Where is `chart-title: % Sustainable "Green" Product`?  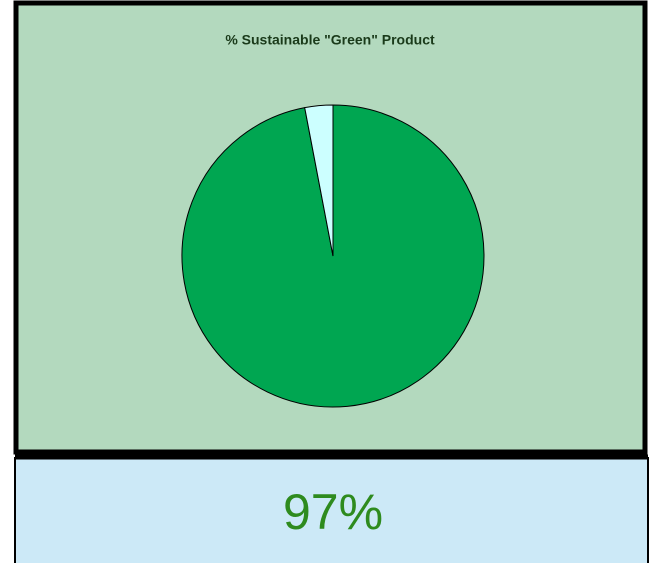
chart-title: % Sustainable "Green" Product is located at coordinates (330, 40).